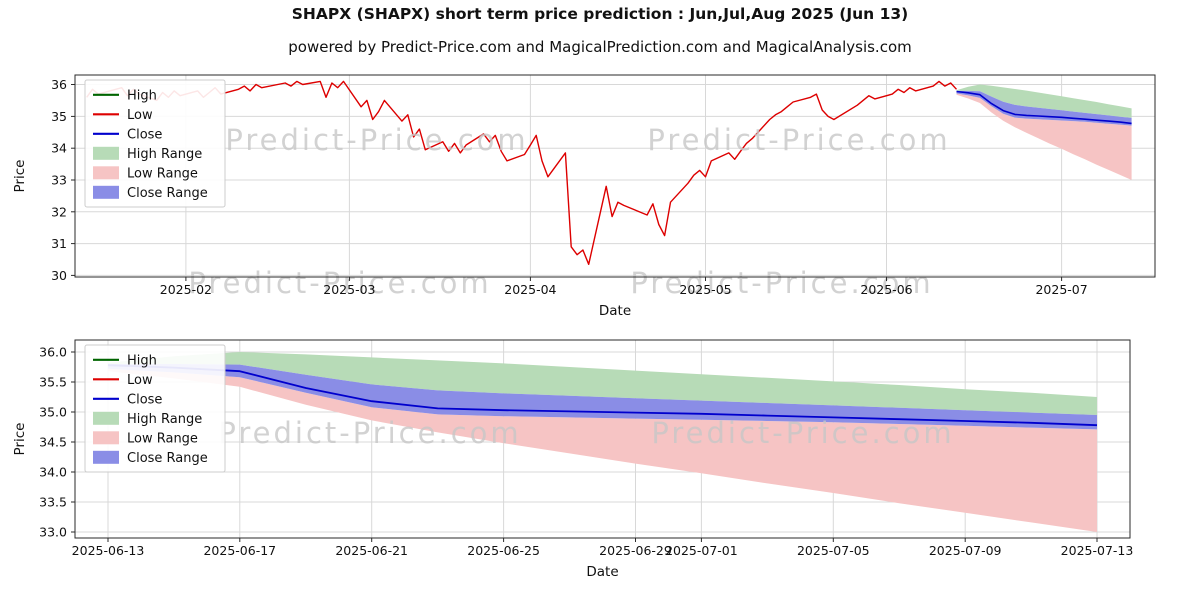 Image resolution: width=1200 pixels, height=600 pixels. What do you see at coordinates (53, 532) in the screenshot?
I see `y-tick-label: 33.0` at bounding box center [53, 532].